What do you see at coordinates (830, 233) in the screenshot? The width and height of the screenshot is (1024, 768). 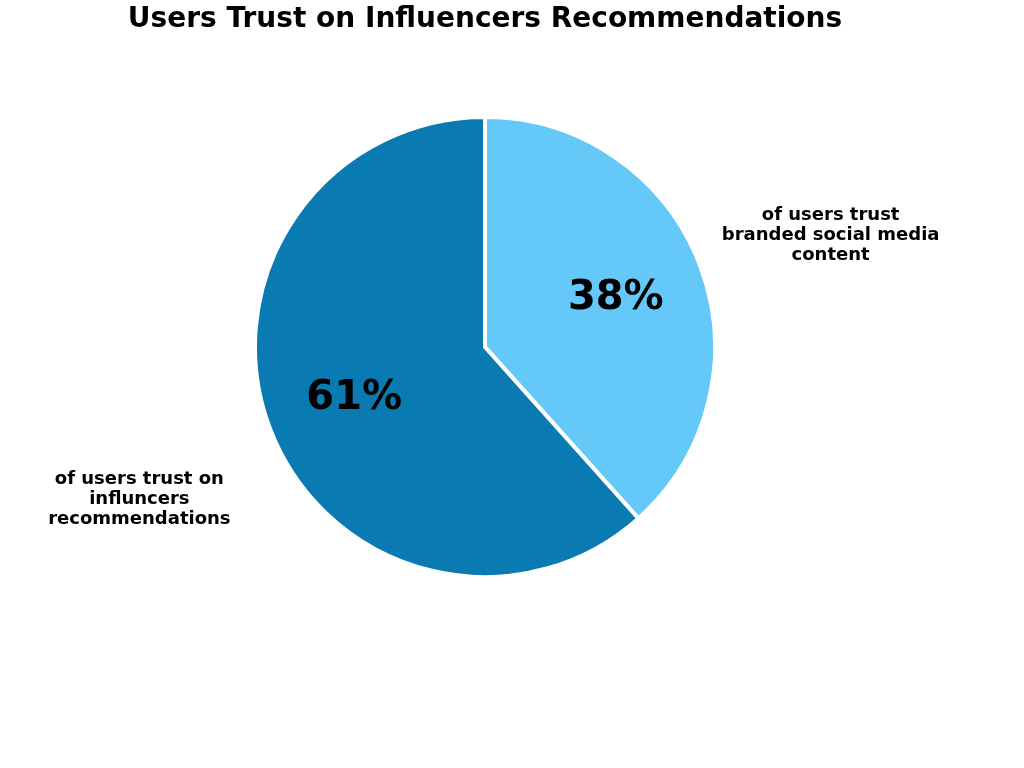 I see `slice-label: of users trust branded social media content` at bounding box center [830, 233].